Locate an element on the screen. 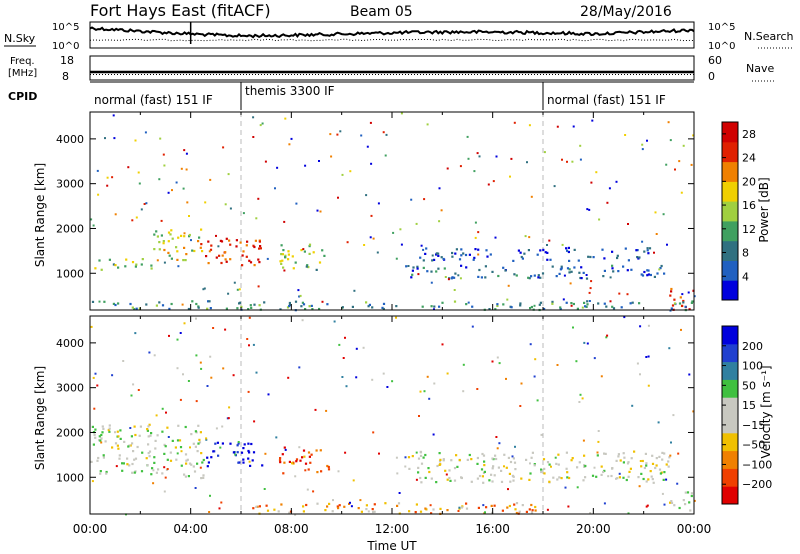 The image size is (800, 554). colorbar-frame is located at coordinates (730, 211).